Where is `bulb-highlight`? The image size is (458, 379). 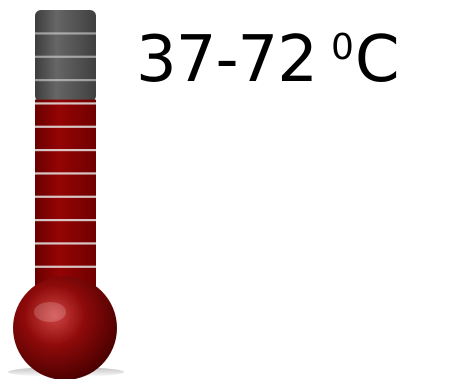
bulb-highlight is located at coordinates (50, 312).